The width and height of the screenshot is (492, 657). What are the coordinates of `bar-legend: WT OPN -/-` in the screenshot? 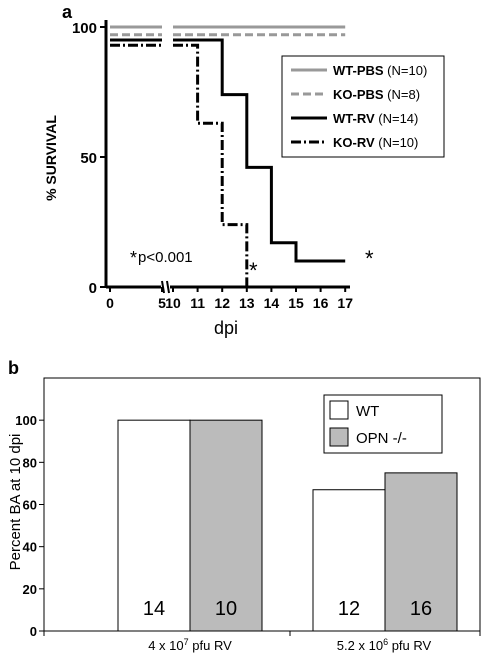 It's located at (383, 424).